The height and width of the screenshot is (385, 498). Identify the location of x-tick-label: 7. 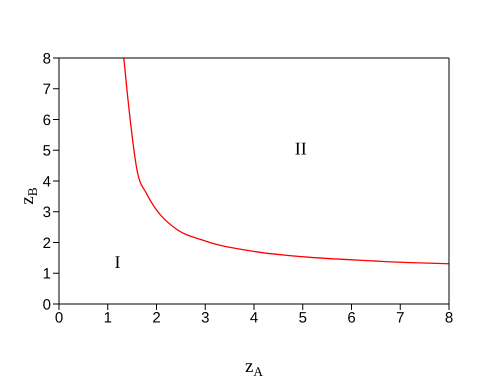
(400, 318).